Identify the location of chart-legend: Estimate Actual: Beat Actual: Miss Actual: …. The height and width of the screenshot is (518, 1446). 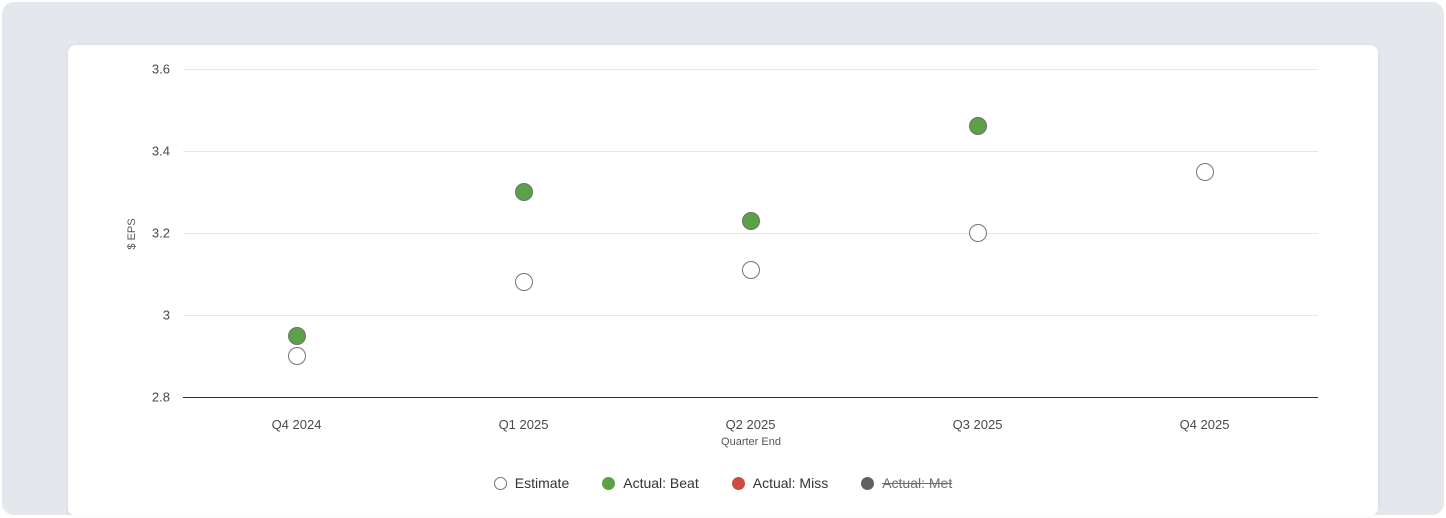
(723, 483).